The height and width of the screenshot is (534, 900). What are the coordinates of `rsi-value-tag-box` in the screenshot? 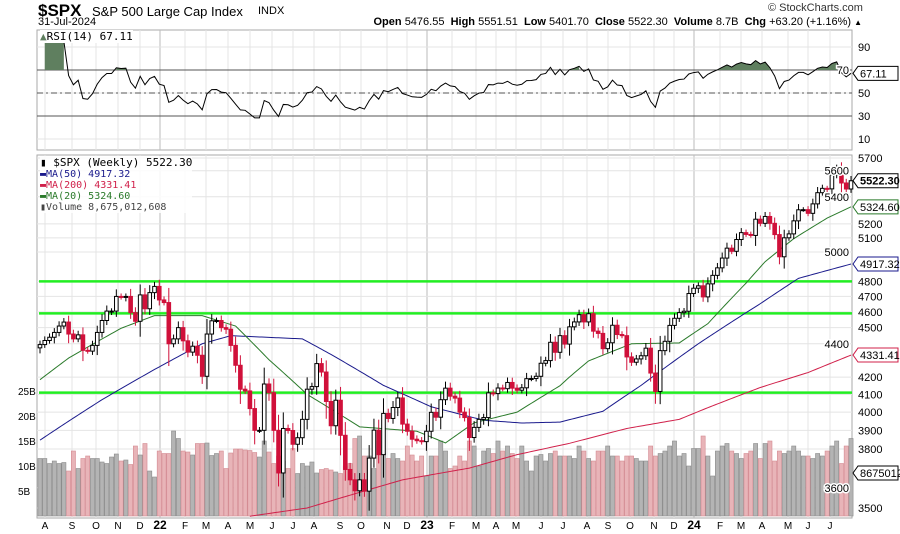 It's located at (875, 73).